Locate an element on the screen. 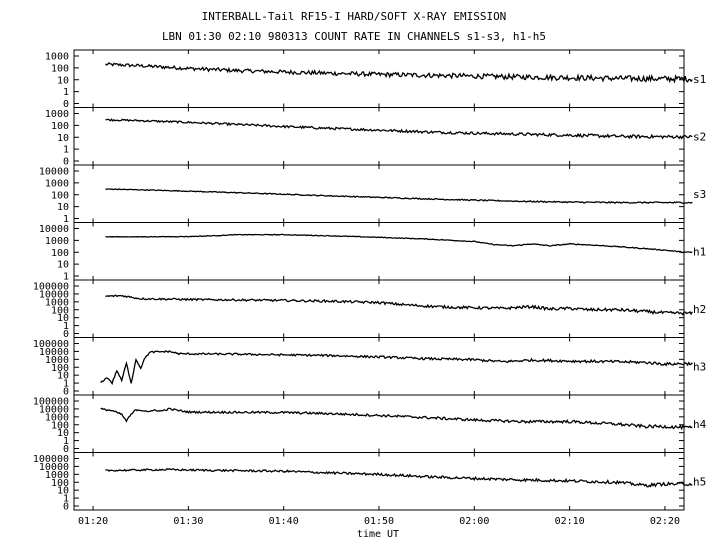 The image size is (720, 550). channel-label: s2 is located at coordinates (699, 136).